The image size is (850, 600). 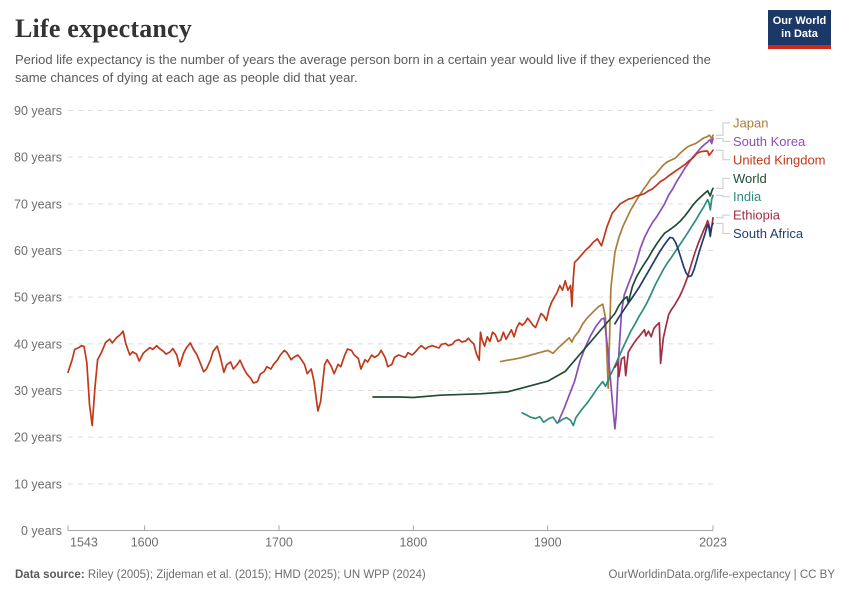 I want to click on y-axis-label-0: 0 years, so click(x=41, y=531).